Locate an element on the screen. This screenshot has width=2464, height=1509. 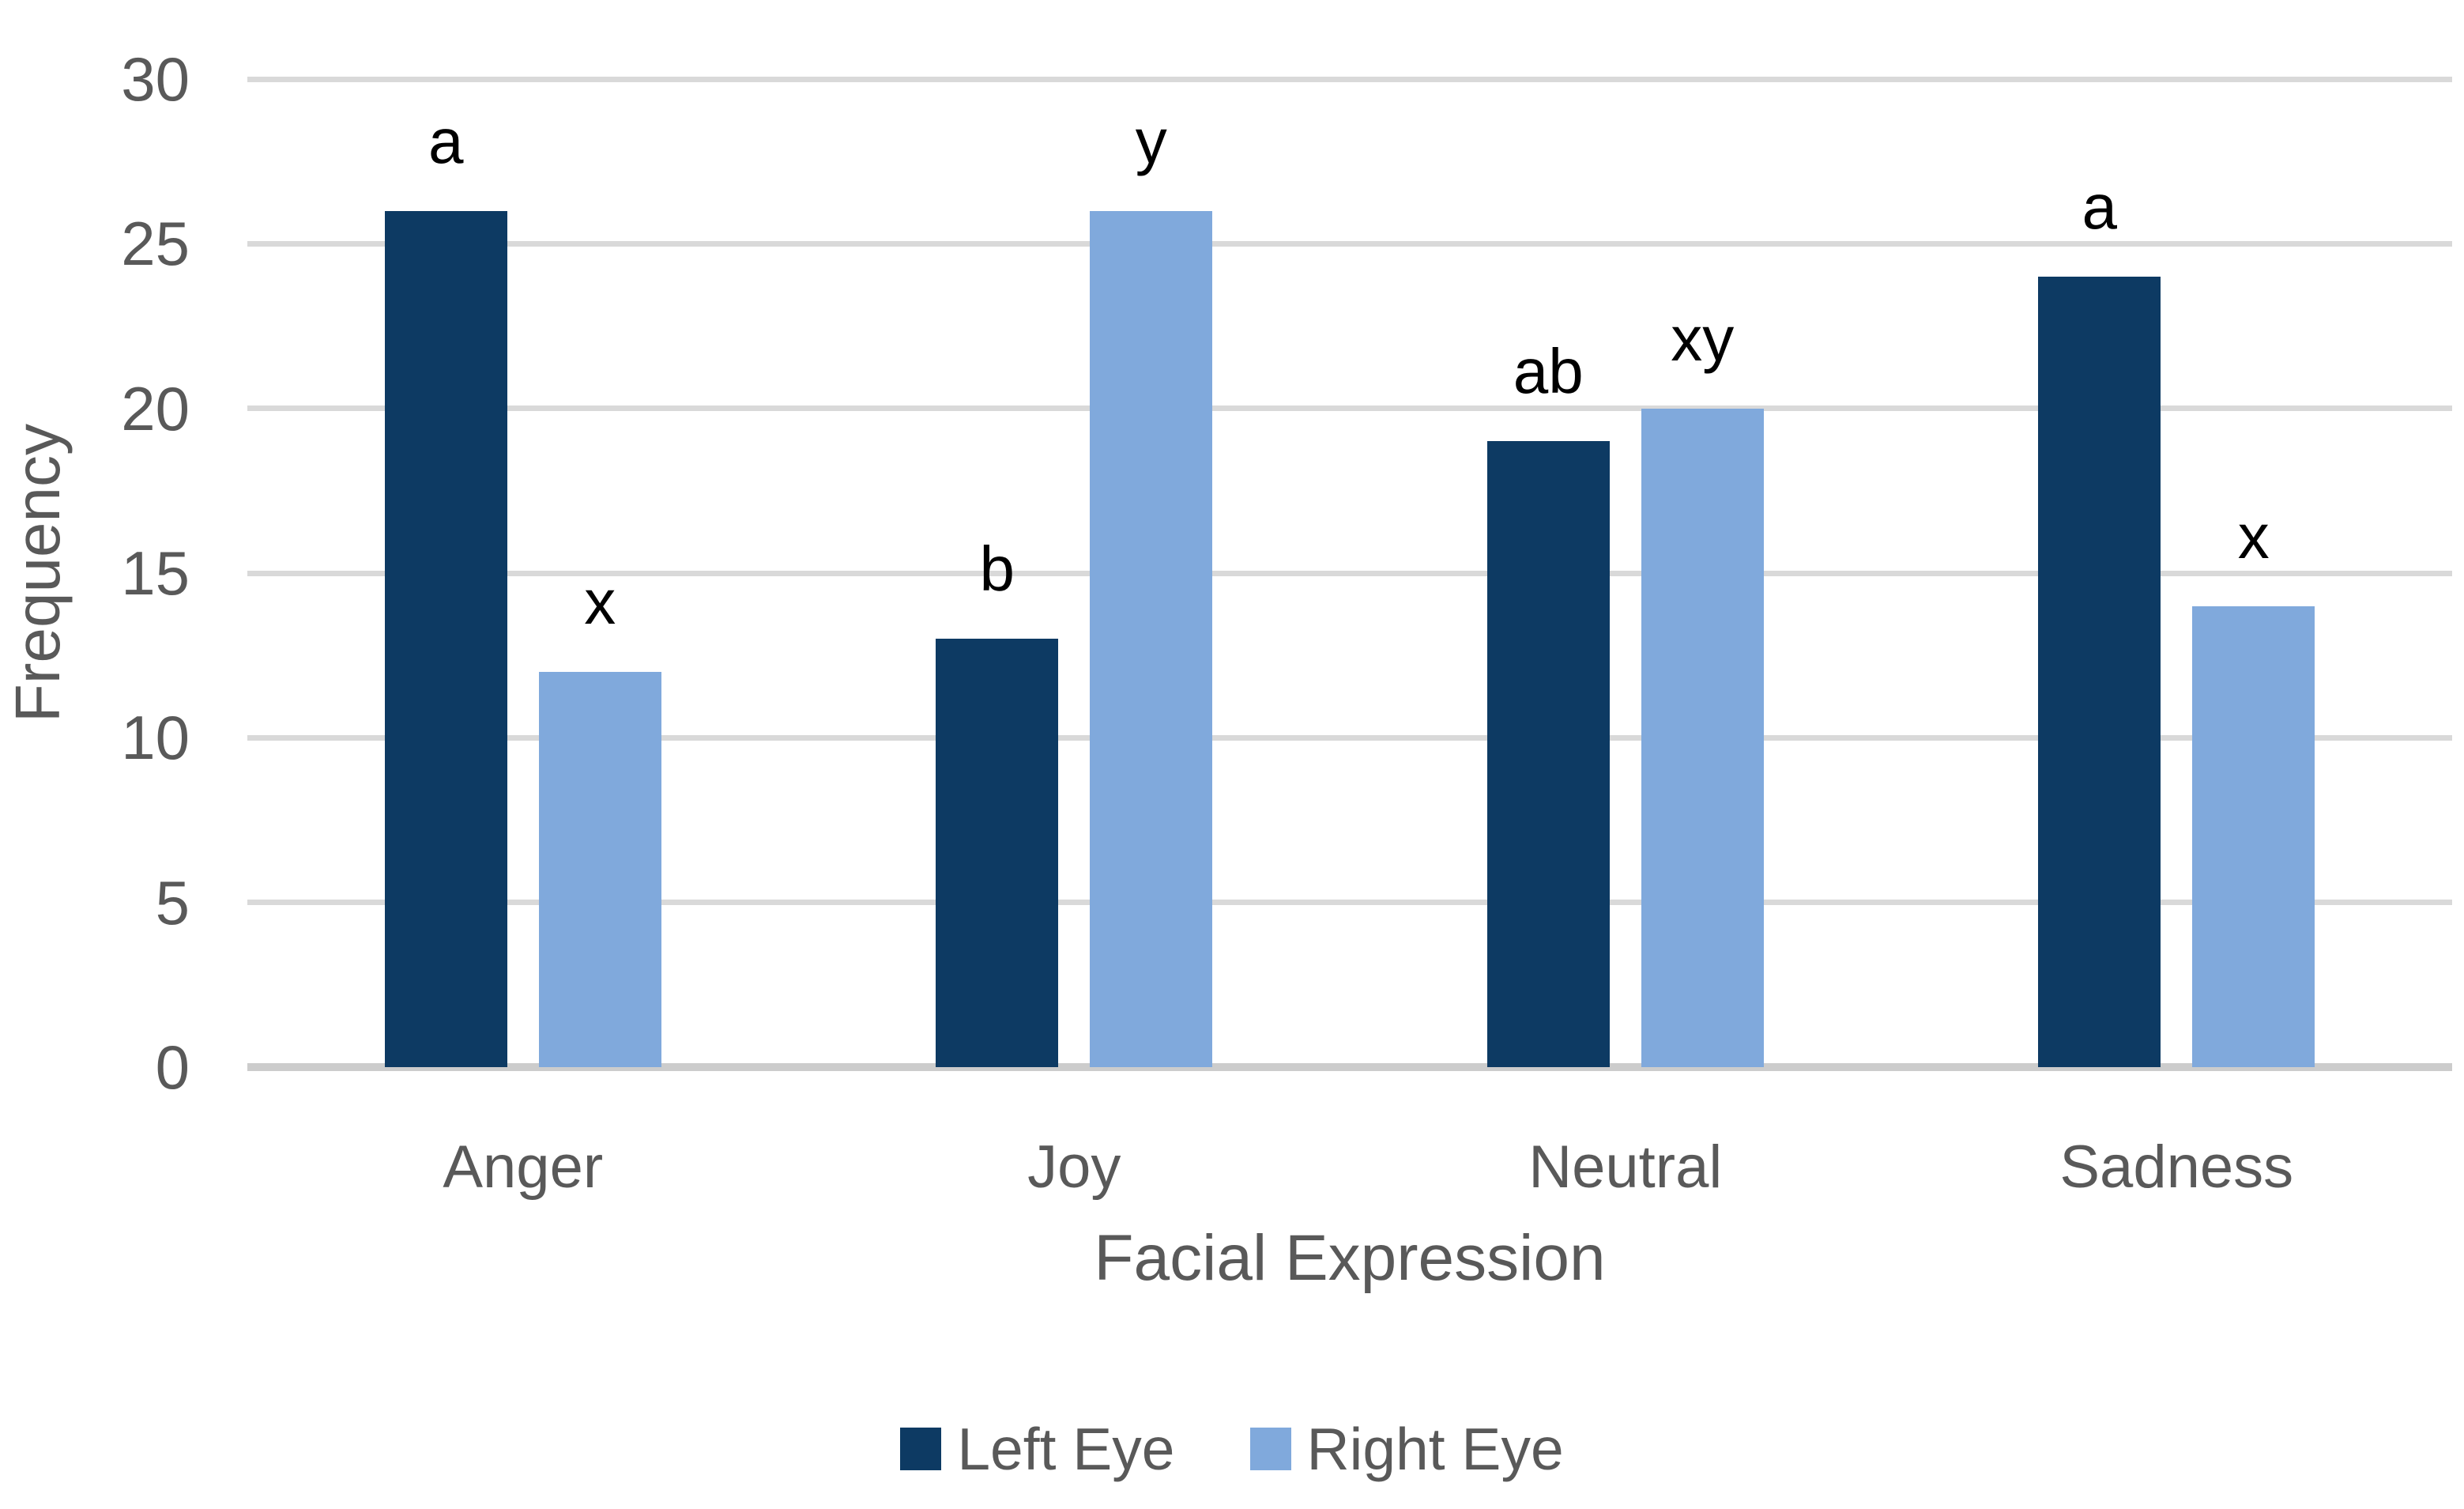
x-category-label-anger: Anger is located at coordinates (523, 1167).